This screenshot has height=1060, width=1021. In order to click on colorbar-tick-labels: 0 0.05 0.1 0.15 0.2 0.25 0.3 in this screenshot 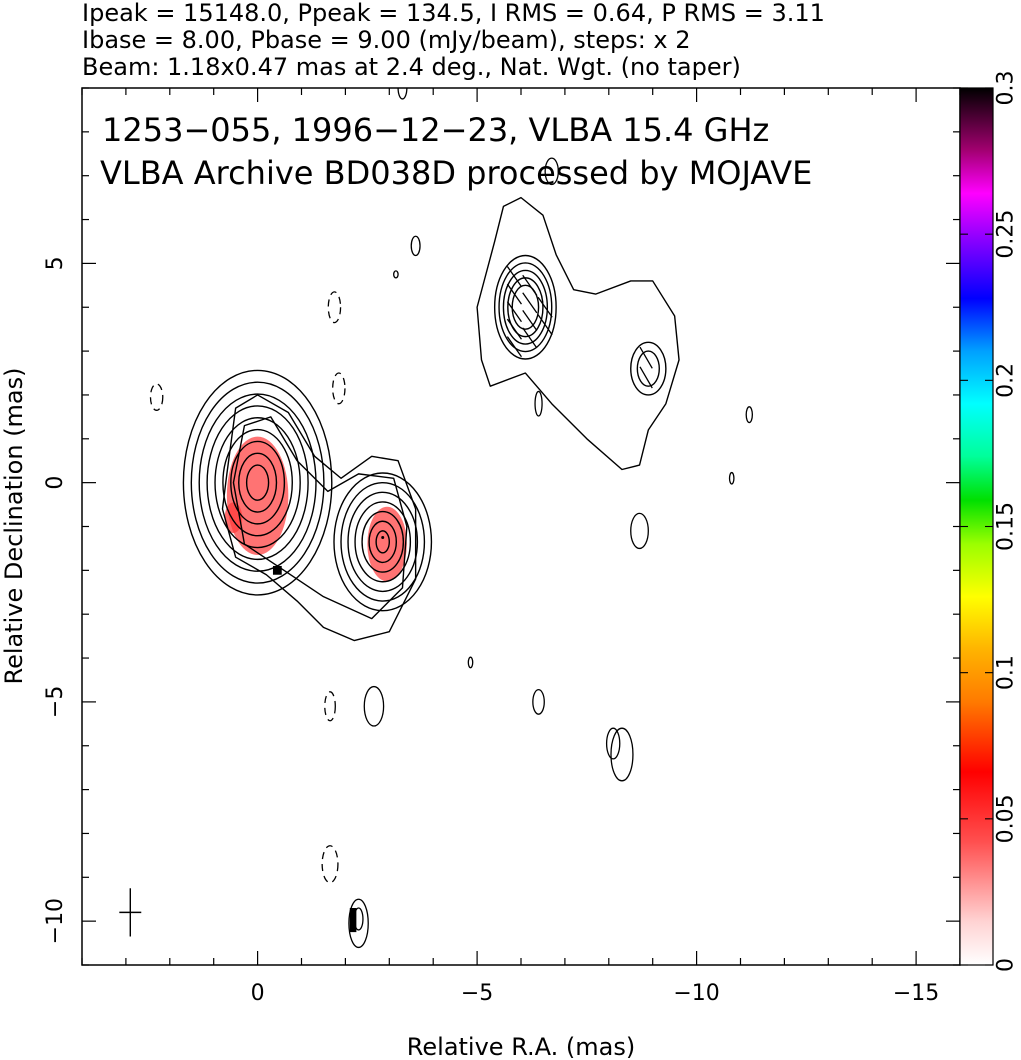, I will do `click(1006, 522)`.